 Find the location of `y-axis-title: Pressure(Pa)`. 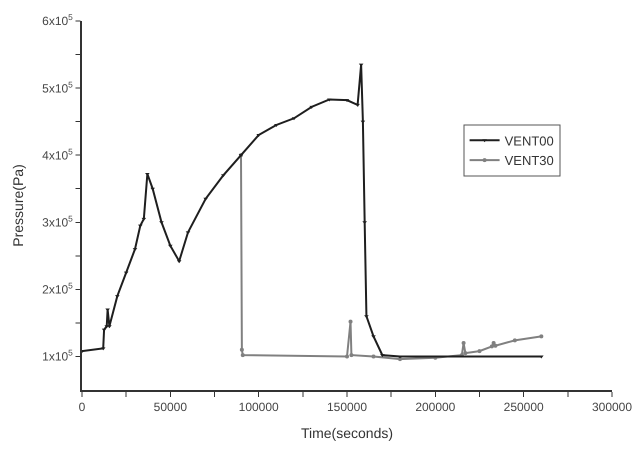

y-axis-title: Pressure(Pa) is located at coordinates (18, 205).